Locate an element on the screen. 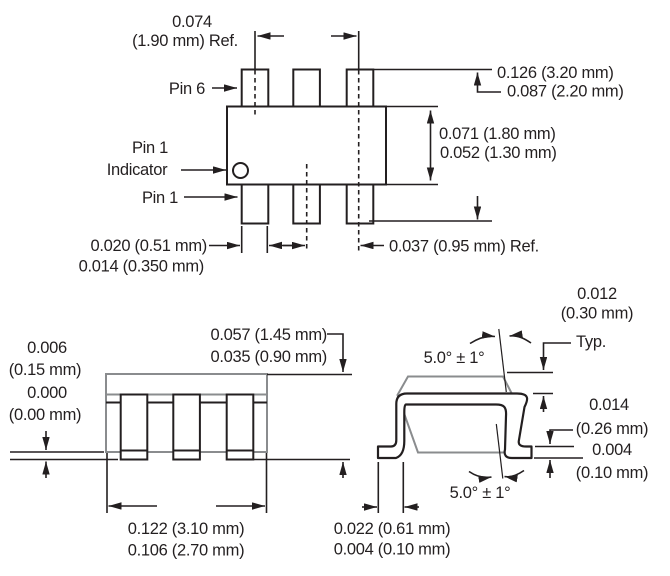 Image resolution: width=670 pixels, height=576 pixels. dim-pitch-value: 0.074 is located at coordinates (192, 22).